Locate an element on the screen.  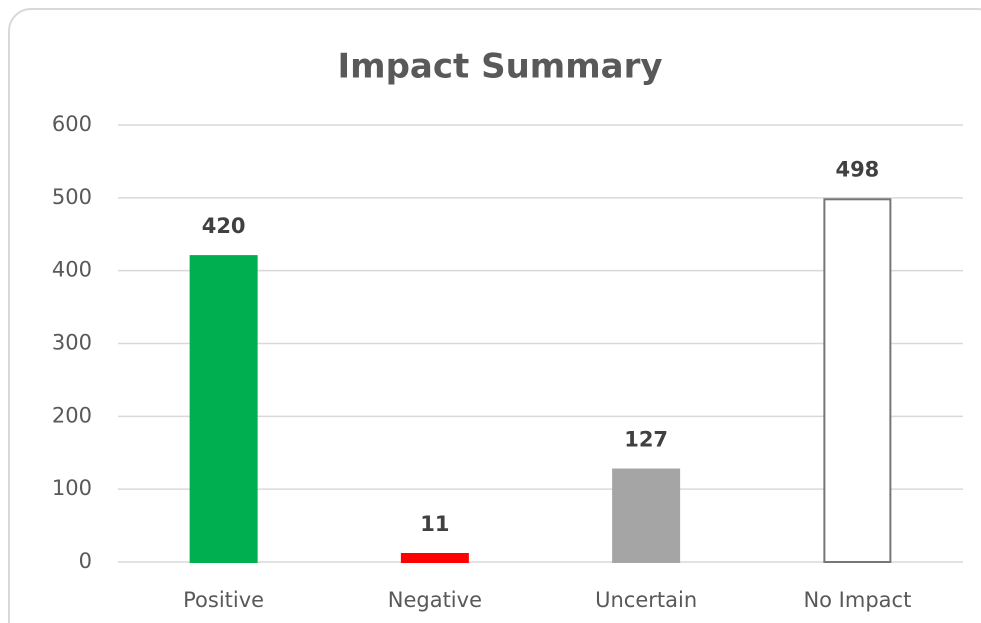
x-tick-label: Positive is located at coordinates (223, 600).